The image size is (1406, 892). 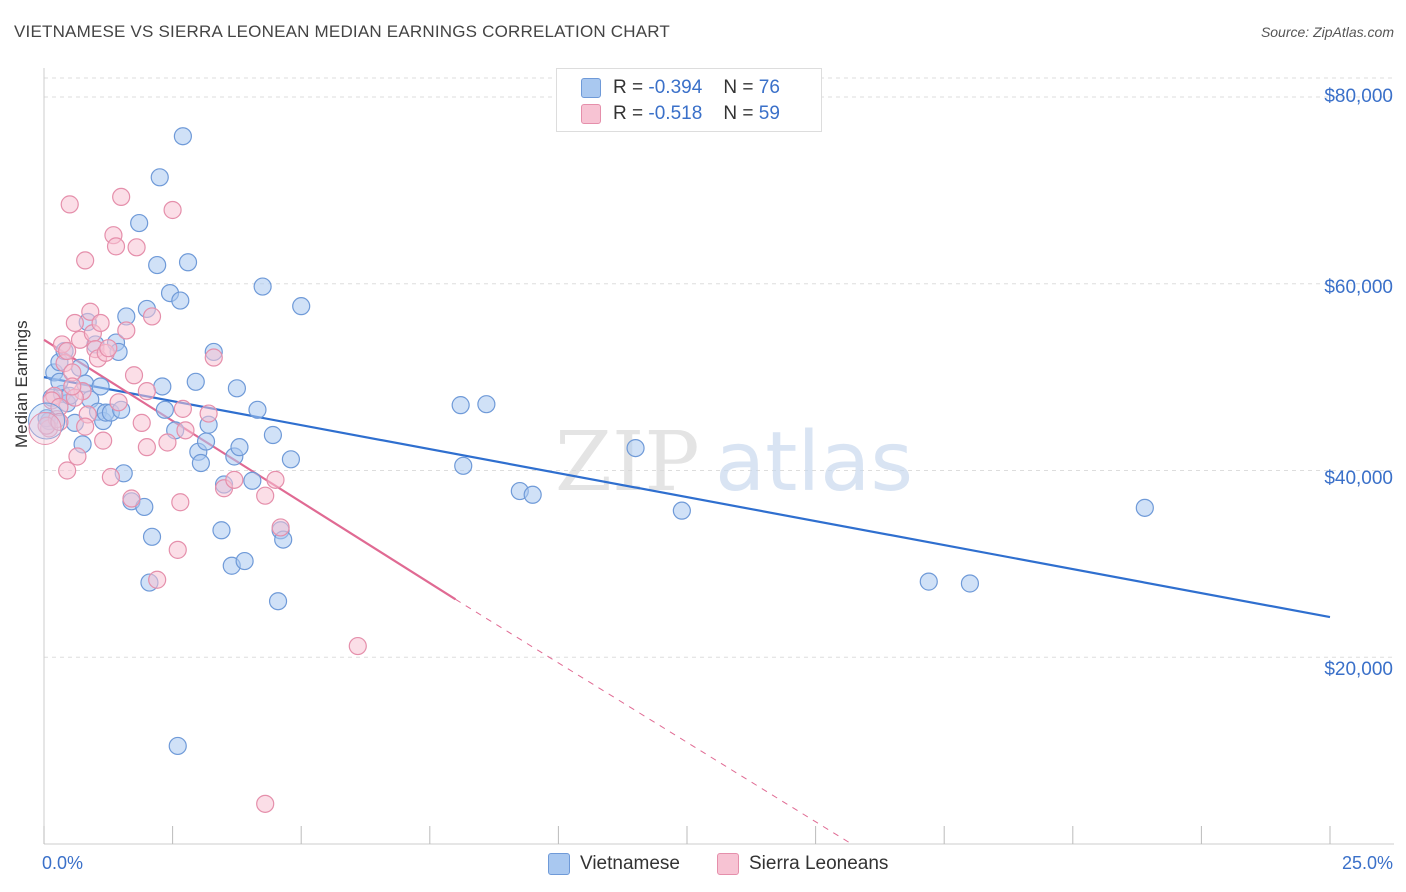 I want to click on correlation-legend: R = -0.394 N = 76 R = -0.518 N = 59, so click(x=689, y=100).